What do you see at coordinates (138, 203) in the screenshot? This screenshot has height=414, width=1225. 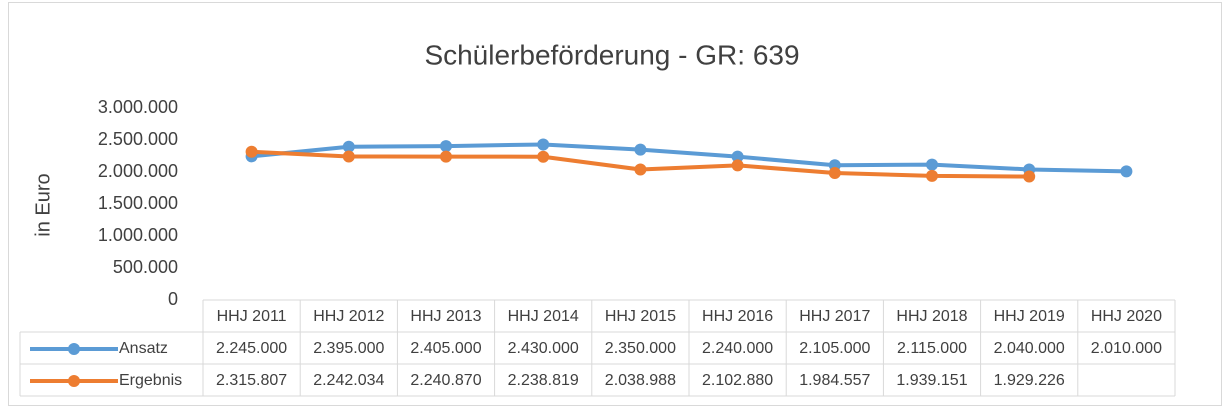 I see `y-tick-label: 1.500.000` at bounding box center [138, 203].